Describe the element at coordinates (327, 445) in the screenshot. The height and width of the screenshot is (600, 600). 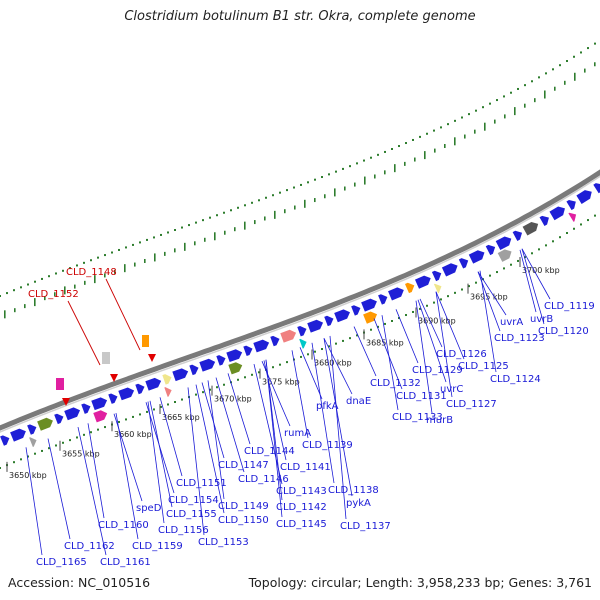
I see `gene-label: CLD_1139` at that location.